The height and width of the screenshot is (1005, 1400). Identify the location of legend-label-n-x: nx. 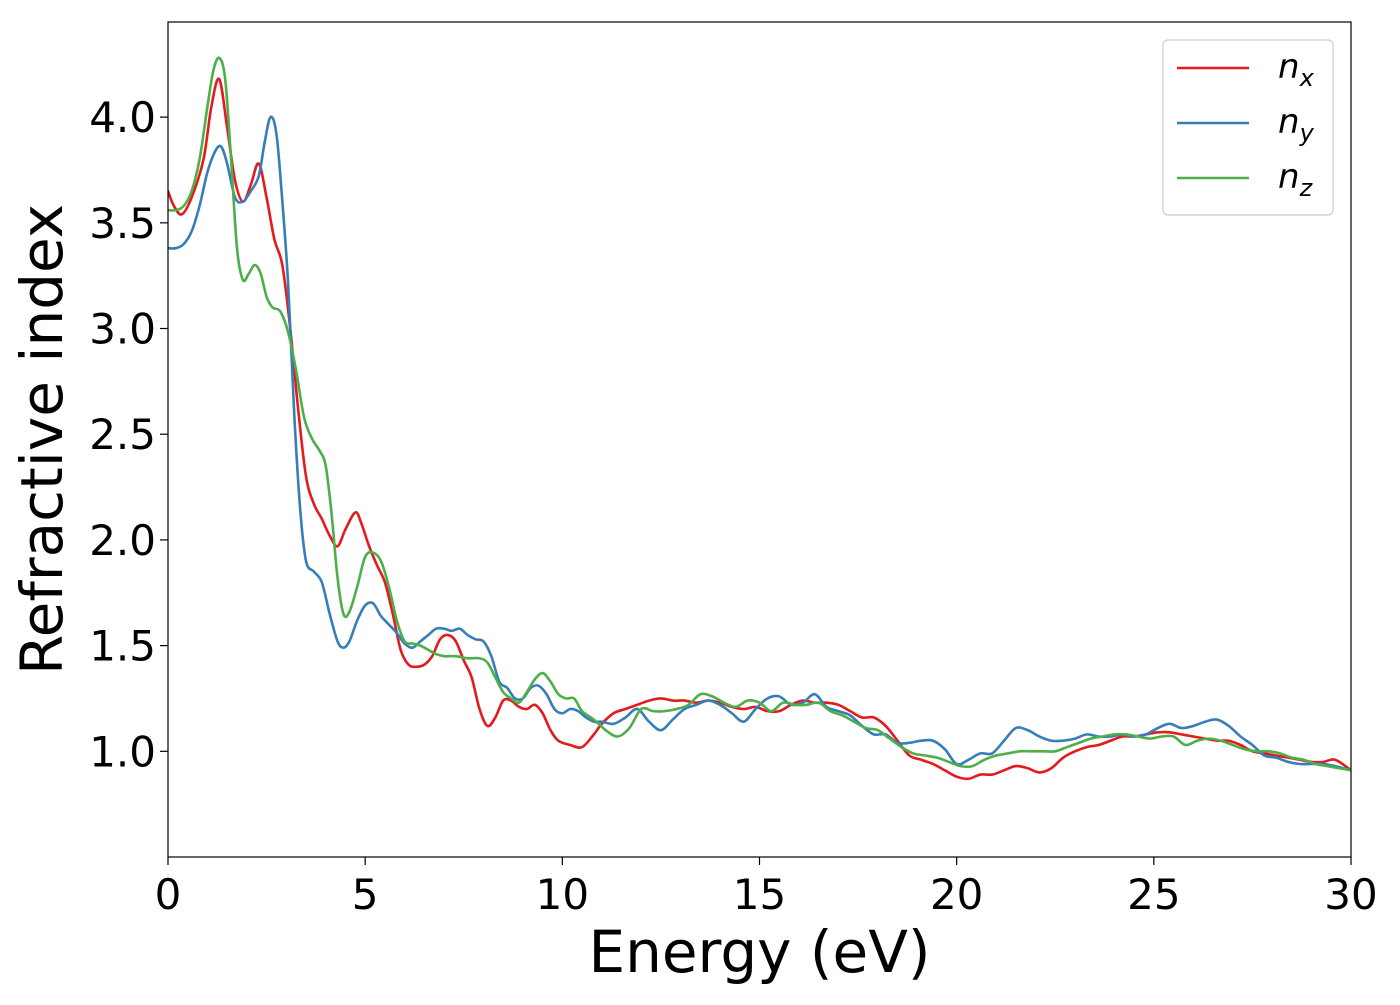
(1296, 69).